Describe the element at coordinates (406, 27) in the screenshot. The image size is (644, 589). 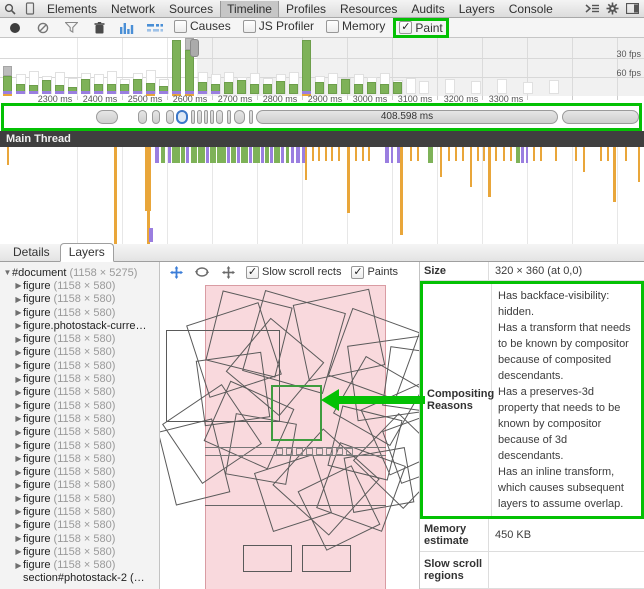
I see `paint-checkbox-box: ✓` at that location.